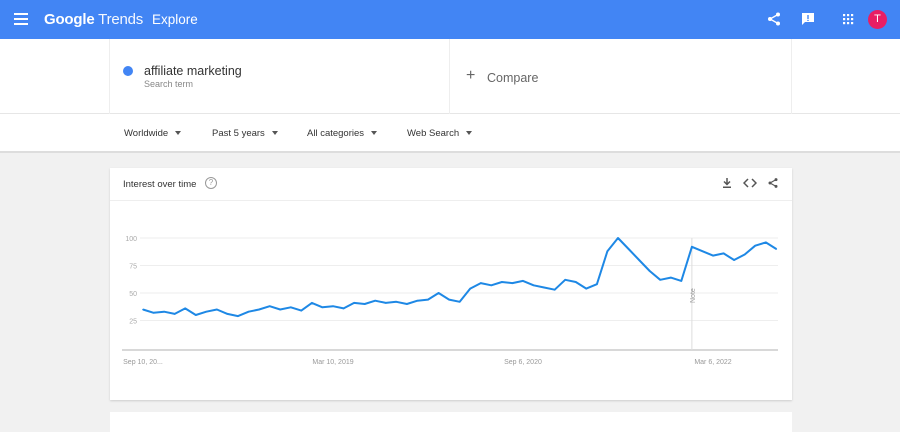 This screenshot has width=900, height=432. What do you see at coordinates (342, 133) in the screenshot?
I see `filter-category: All categories` at bounding box center [342, 133].